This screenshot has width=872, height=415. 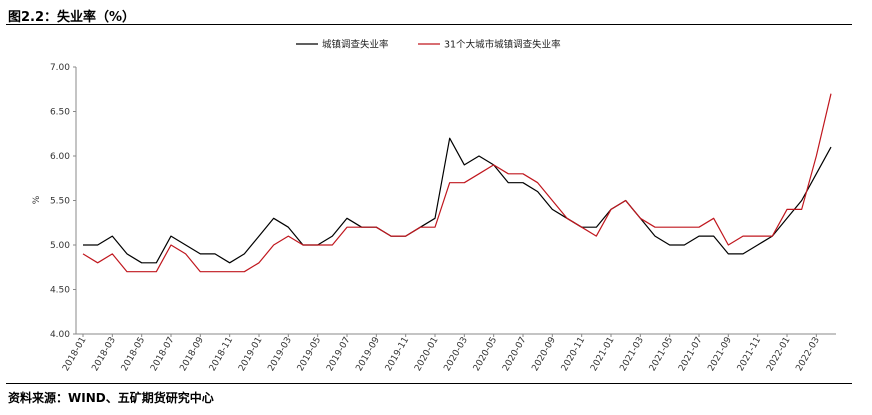 What do you see at coordinates (573, 355) in the screenshot?
I see `x-tick-label: 2020-11` at bounding box center [573, 355].